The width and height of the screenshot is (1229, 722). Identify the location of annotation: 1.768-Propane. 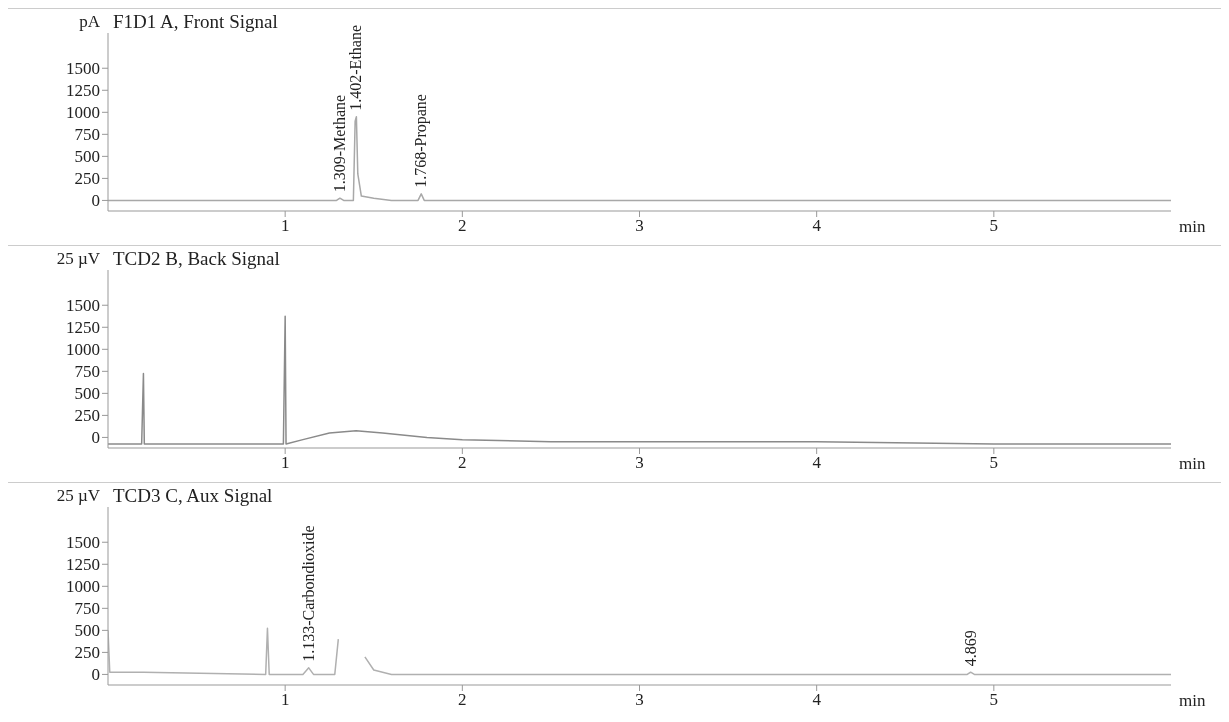
(421, 141).